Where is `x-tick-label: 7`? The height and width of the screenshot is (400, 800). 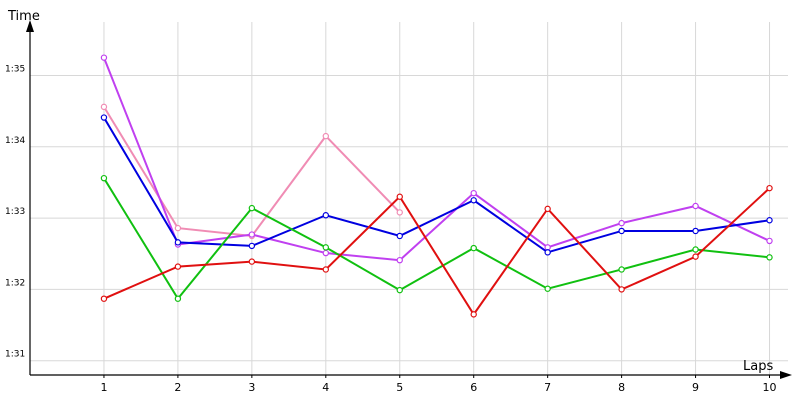 x-tick-label: 7 is located at coordinates (547, 387).